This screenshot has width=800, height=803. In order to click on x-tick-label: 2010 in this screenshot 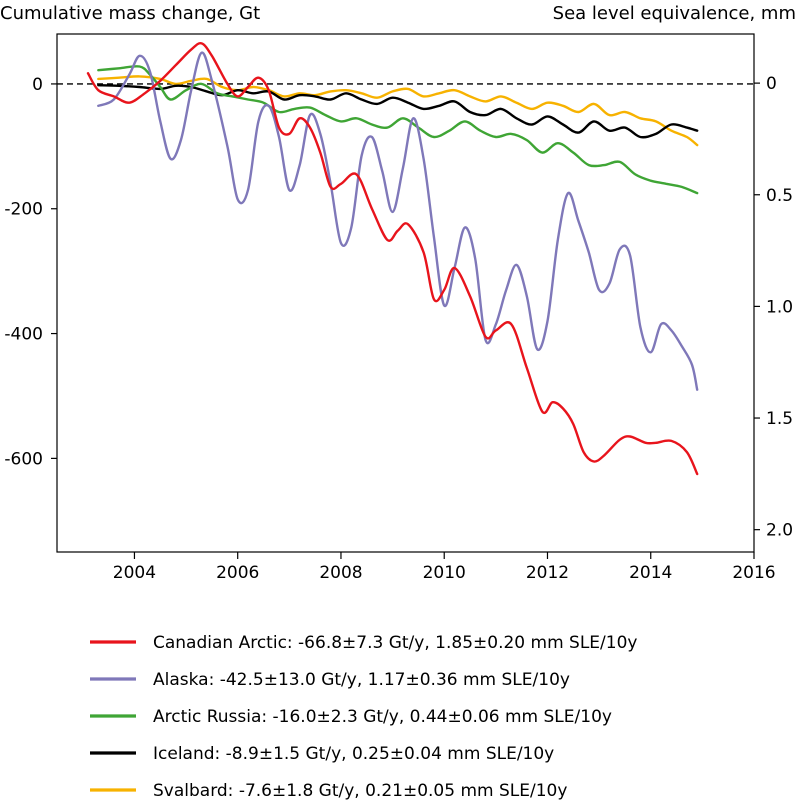, I will do `click(444, 573)`.